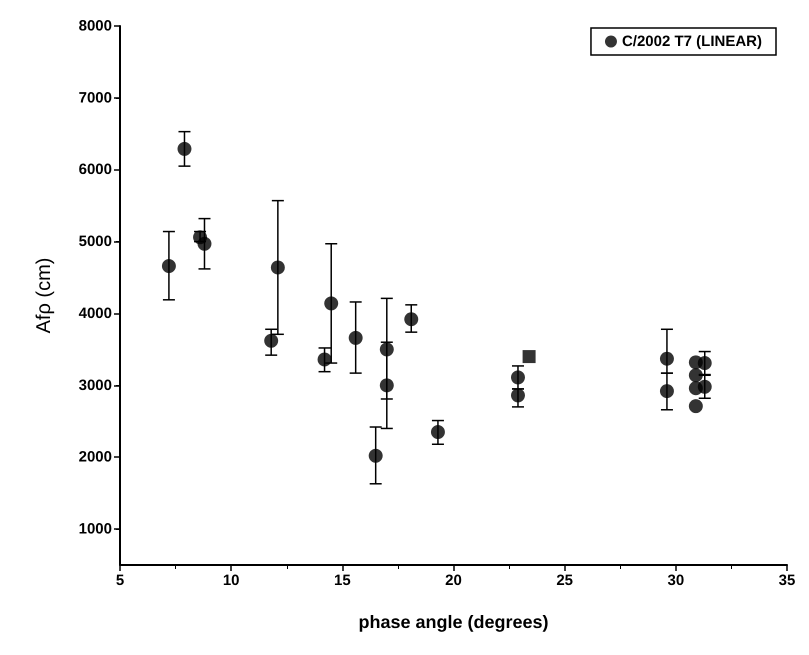 Image resolution: width=809 pixels, height=655 pixels. I want to click on x-tick-label: 15, so click(342, 580).